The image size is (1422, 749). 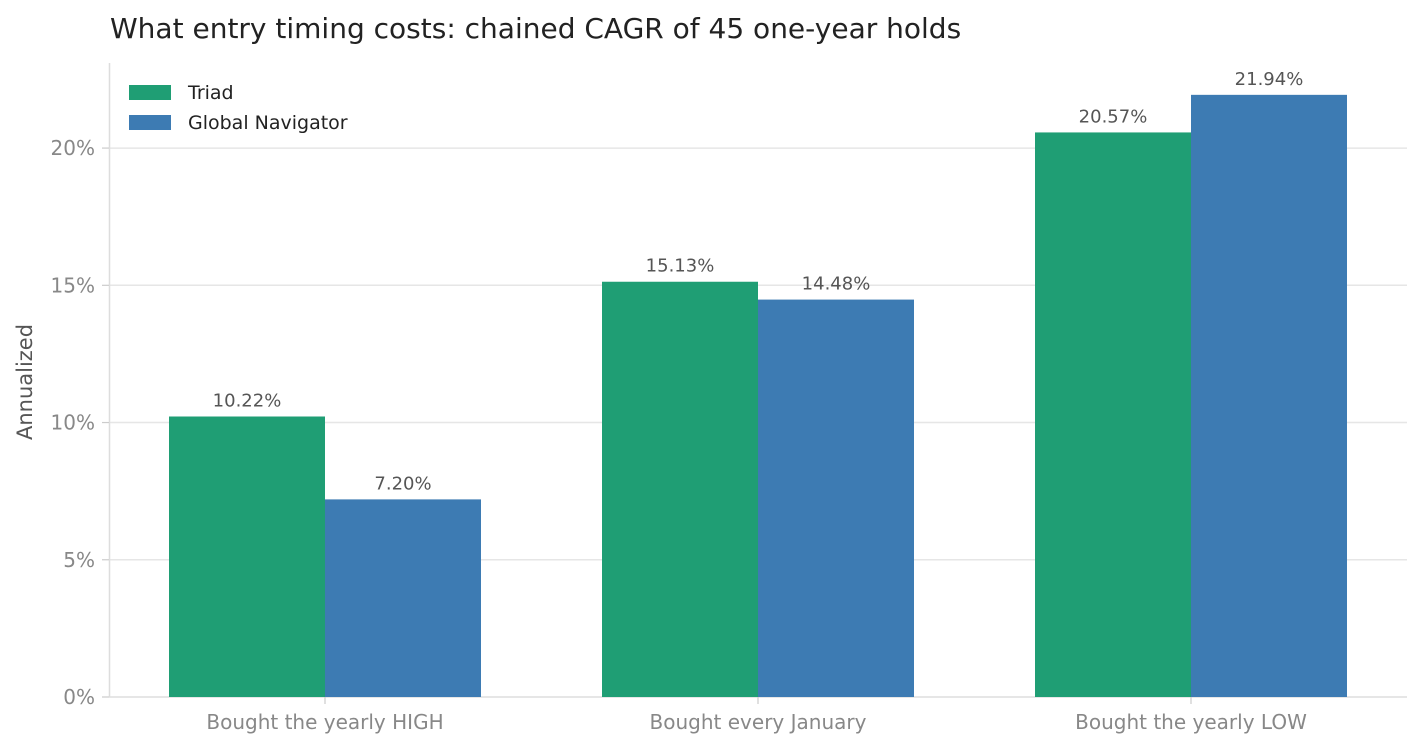 What do you see at coordinates (247, 401) in the screenshot?
I see `bar-value-label: 10.22%` at bounding box center [247, 401].